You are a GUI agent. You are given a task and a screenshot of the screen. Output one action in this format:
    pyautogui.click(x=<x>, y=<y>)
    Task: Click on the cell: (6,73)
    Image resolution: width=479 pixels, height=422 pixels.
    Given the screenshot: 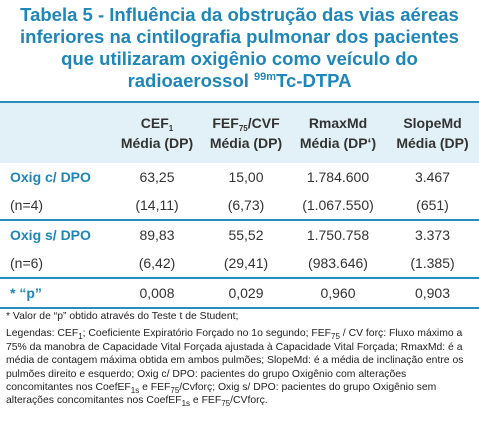 What is the action you would take?
    pyautogui.click(x=246, y=206)
    